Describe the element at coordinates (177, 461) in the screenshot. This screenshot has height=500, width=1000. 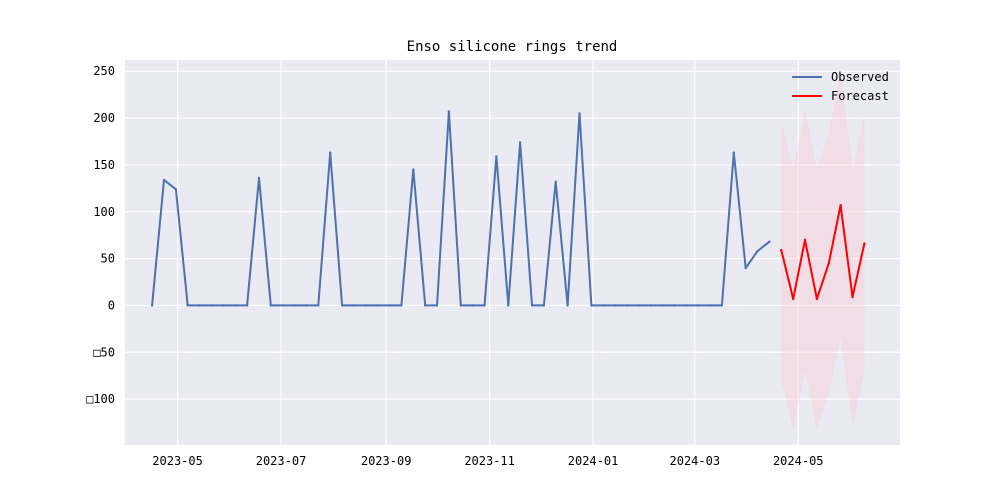
I see `x-tick-label: 2023-05` at that location.